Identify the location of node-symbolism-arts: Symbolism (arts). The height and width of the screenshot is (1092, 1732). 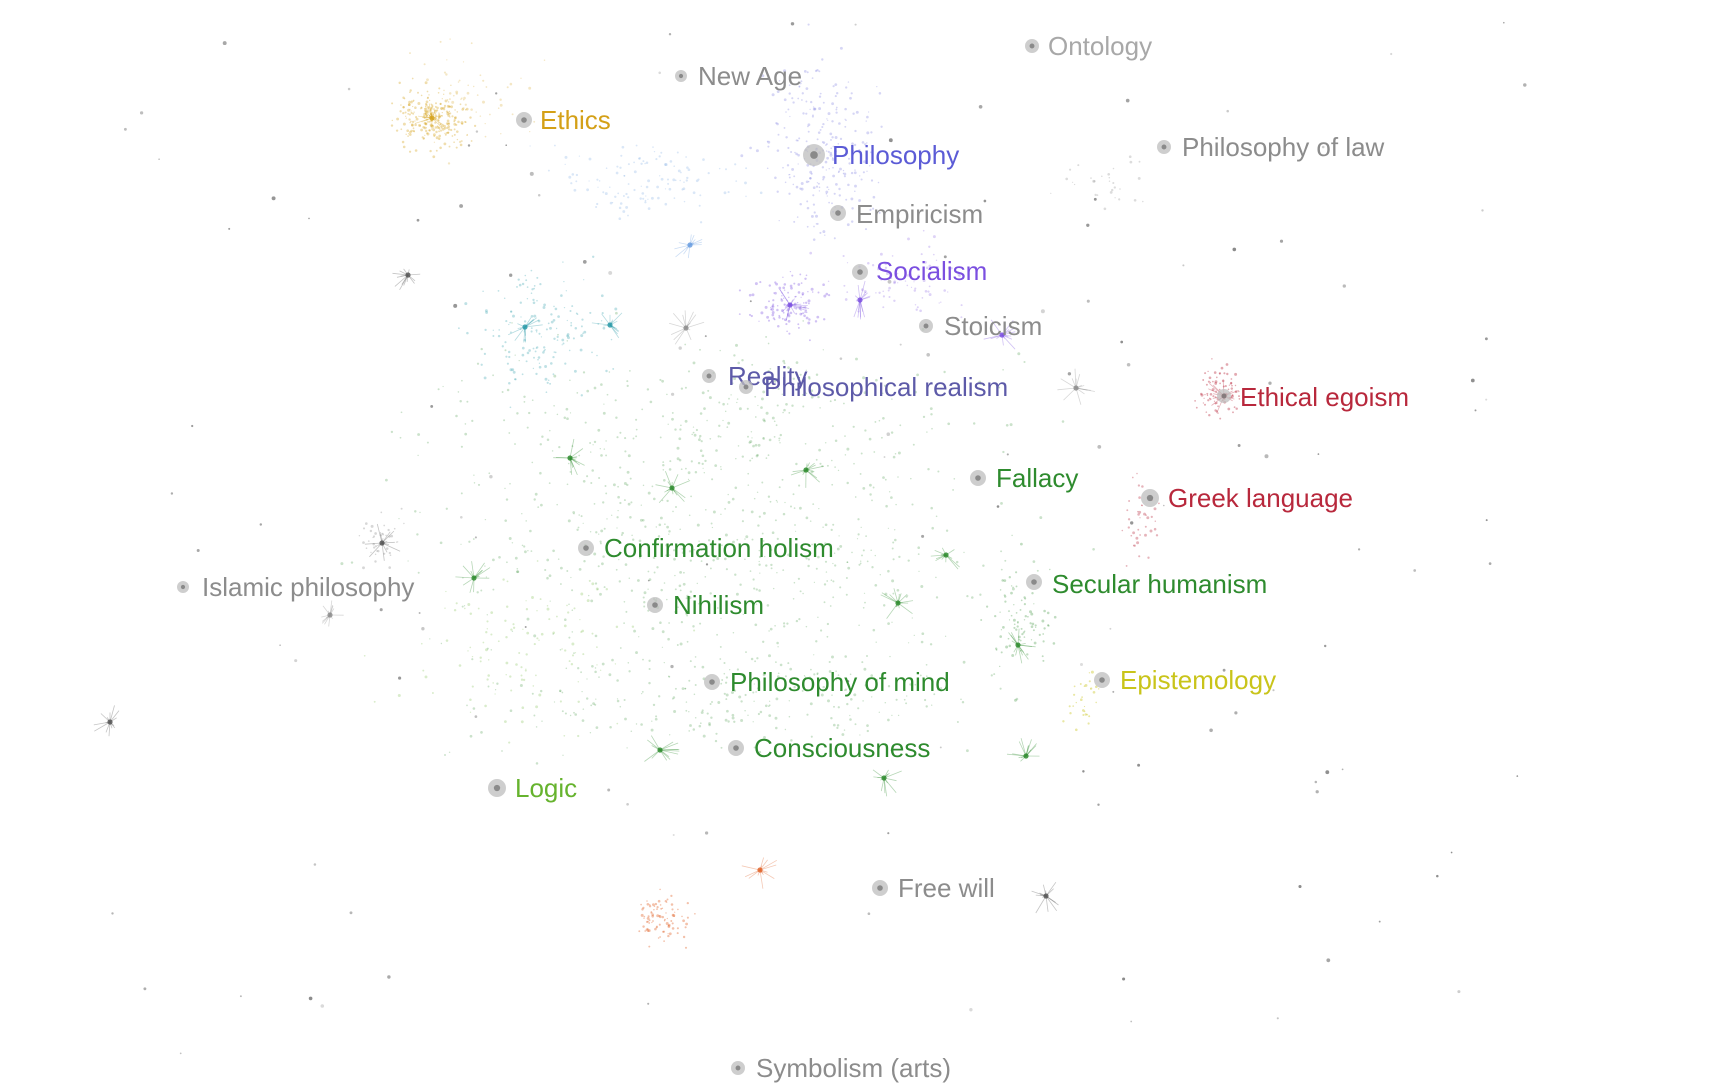
(841, 1068).